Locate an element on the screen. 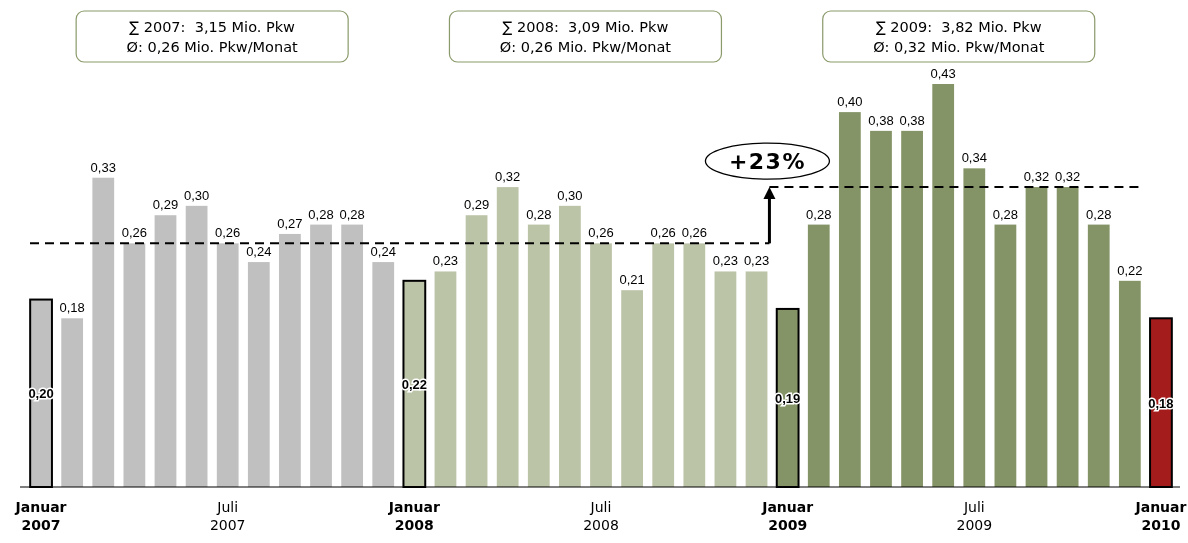  text: ∑ 2009: 3,82 Mio. Pkw Ø: 0,32 Mio. Pkw/Monat is located at coordinates (959, 37).